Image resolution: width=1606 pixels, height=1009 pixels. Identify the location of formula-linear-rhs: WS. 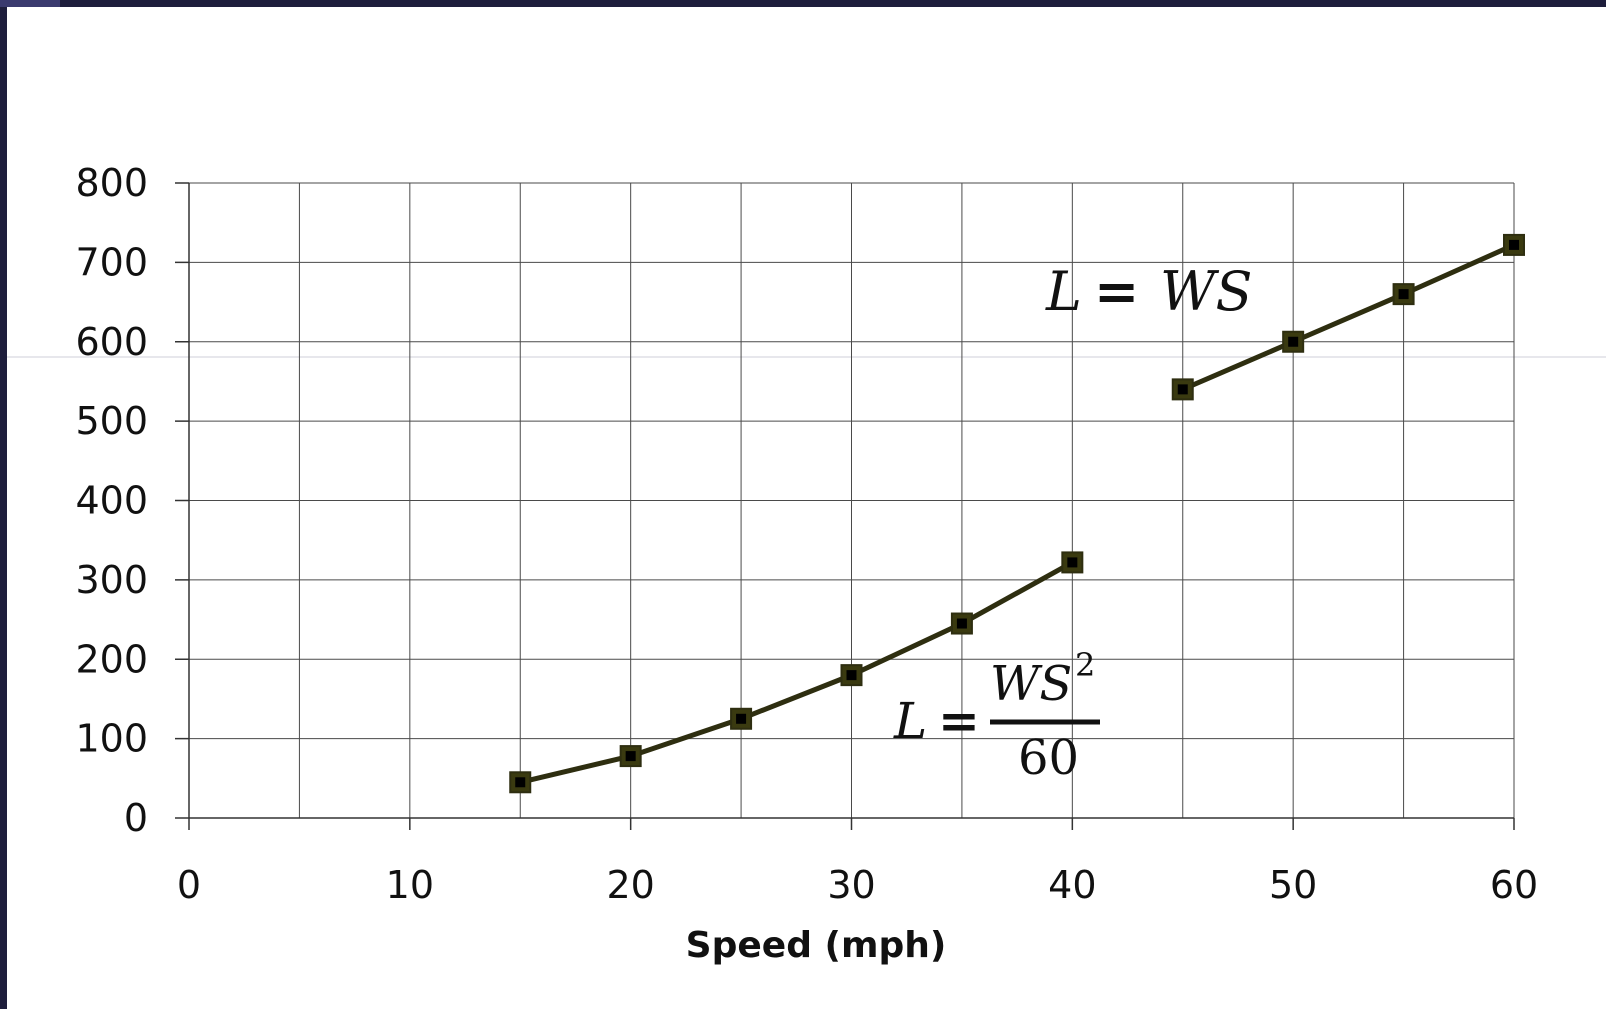
(1206, 291).